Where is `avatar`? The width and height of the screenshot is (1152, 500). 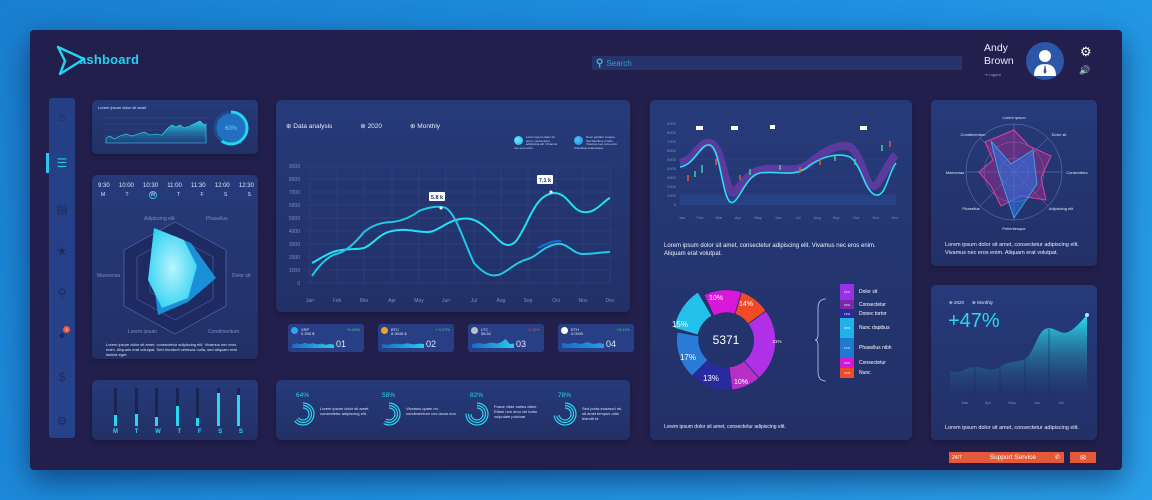 avatar is located at coordinates (1045, 61).